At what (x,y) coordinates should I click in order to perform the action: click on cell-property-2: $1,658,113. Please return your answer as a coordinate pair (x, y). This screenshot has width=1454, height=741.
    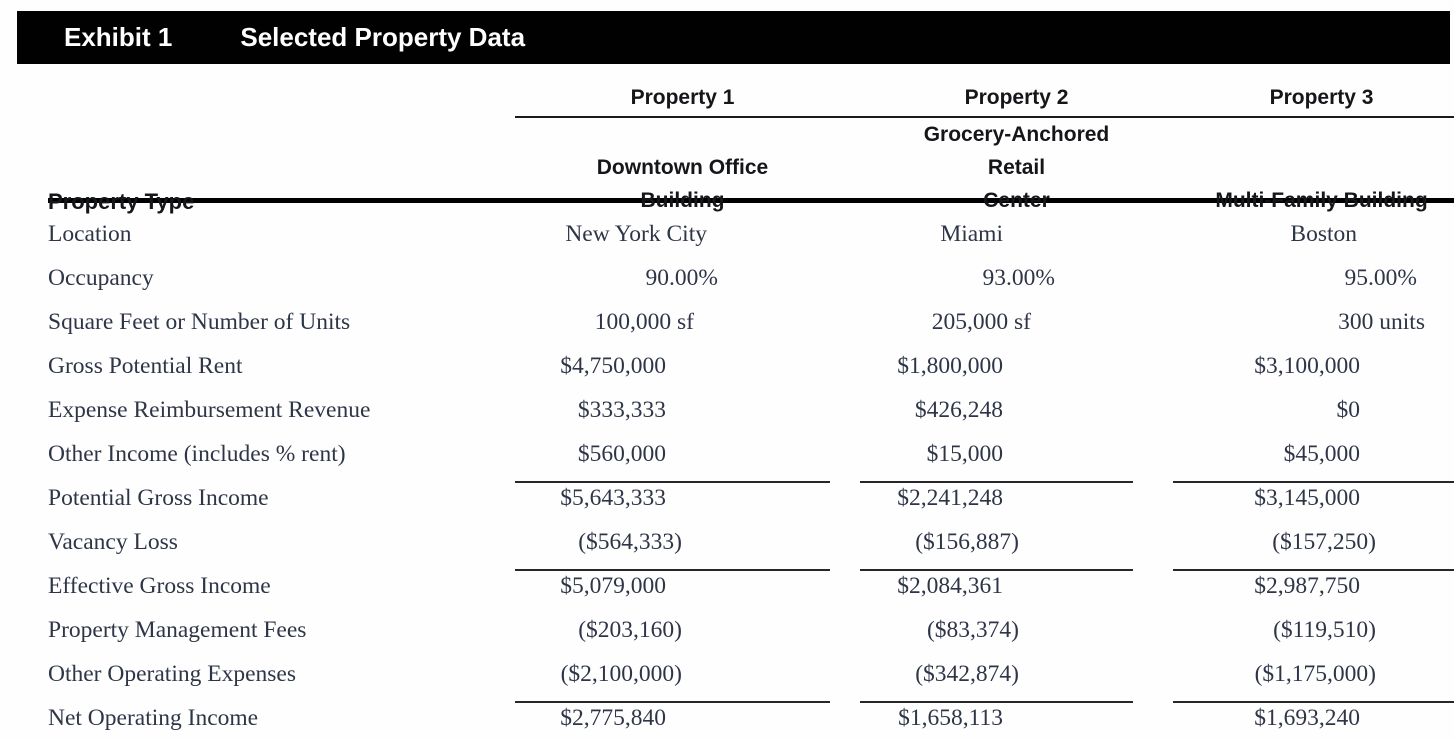
    Looking at the image, I should click on (950, 718).